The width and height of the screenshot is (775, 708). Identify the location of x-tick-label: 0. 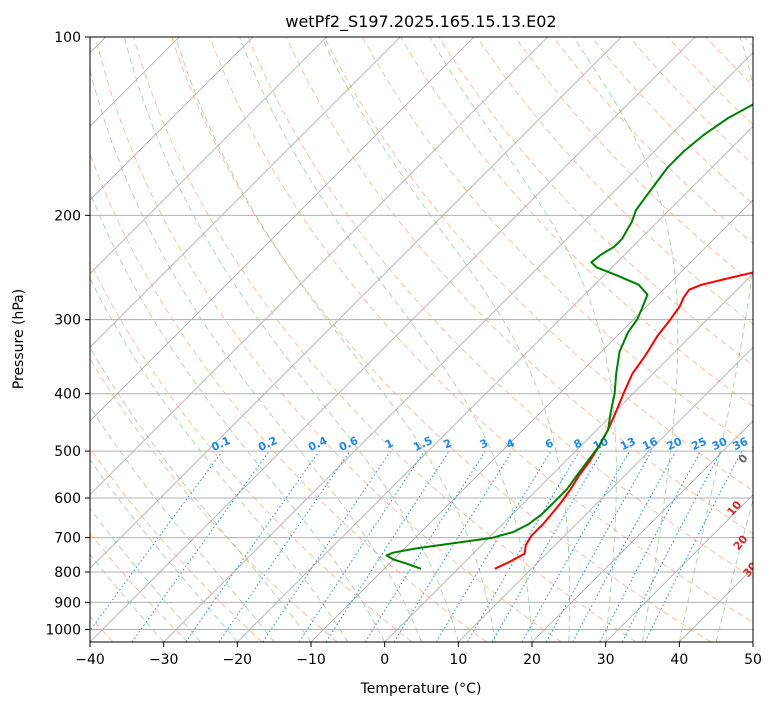
(384, 660).